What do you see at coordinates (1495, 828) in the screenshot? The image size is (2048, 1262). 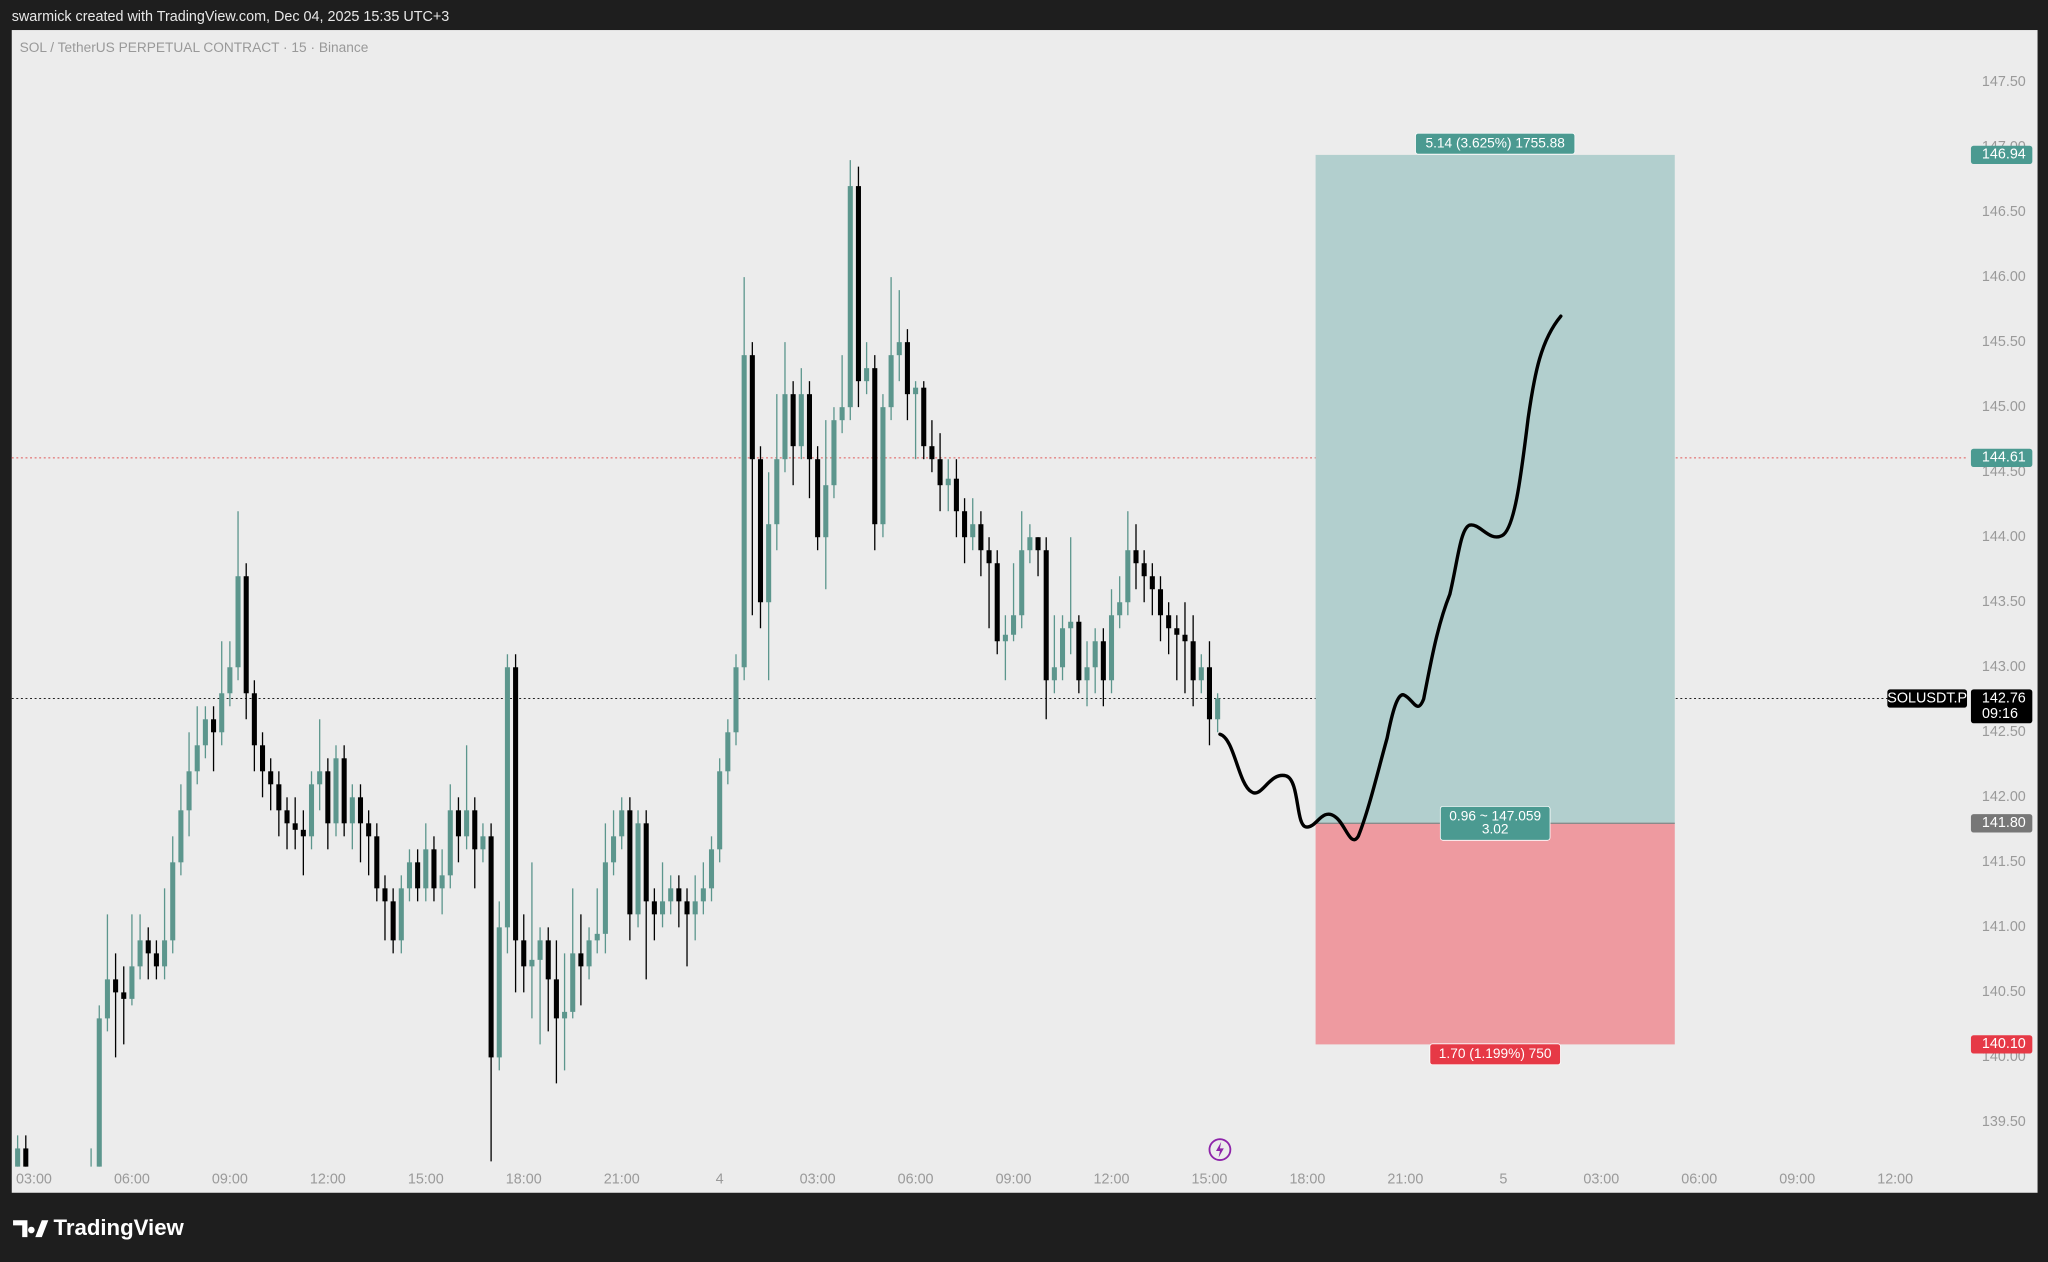 I see `entry-label: 3.02` at bounding box center [1495, 828].